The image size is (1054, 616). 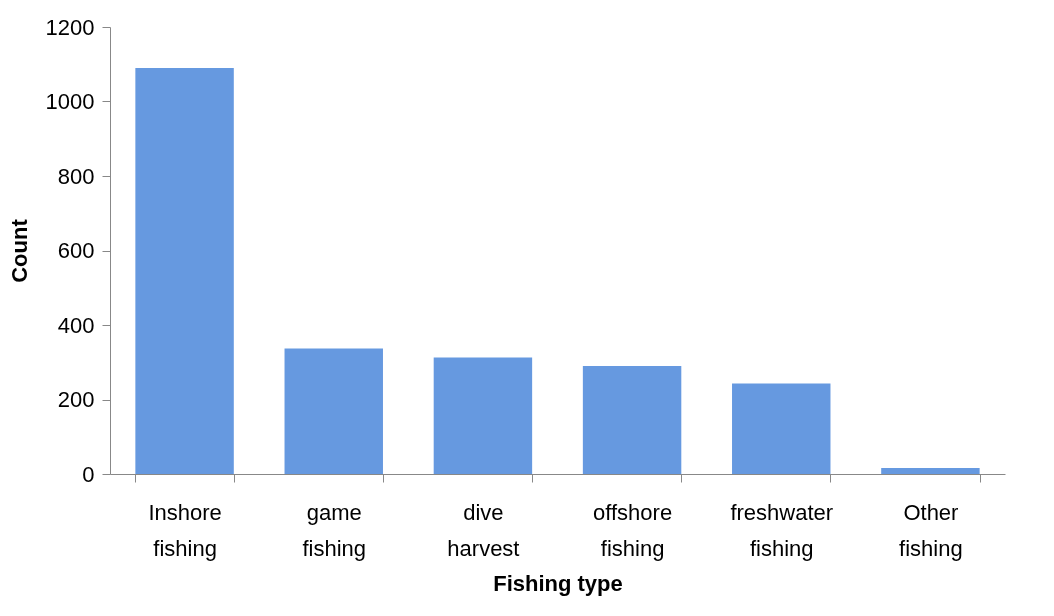 What do you see at coordinates (70, 101) in the screenshot?
I see `y-tick-label: 1000` at bounding box center [70, 101].